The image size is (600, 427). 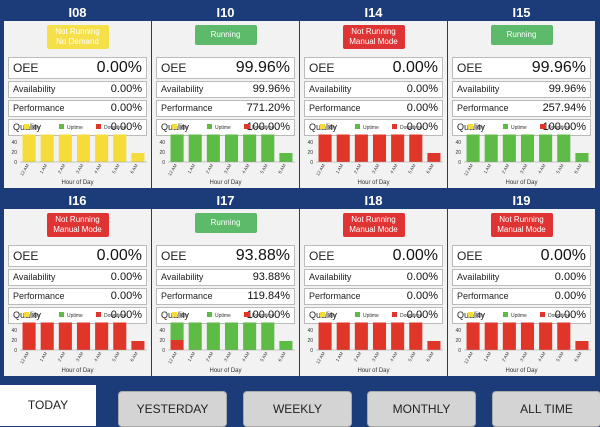 I want to click on y-tick-label: 40, so click(x=458, y=331).